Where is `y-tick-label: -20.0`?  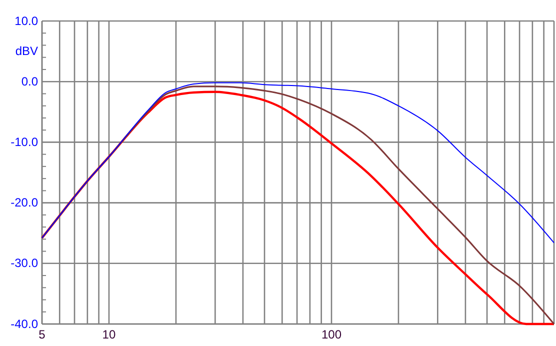
y-tick-label: -20.0 is located at coordinates (24, 203).